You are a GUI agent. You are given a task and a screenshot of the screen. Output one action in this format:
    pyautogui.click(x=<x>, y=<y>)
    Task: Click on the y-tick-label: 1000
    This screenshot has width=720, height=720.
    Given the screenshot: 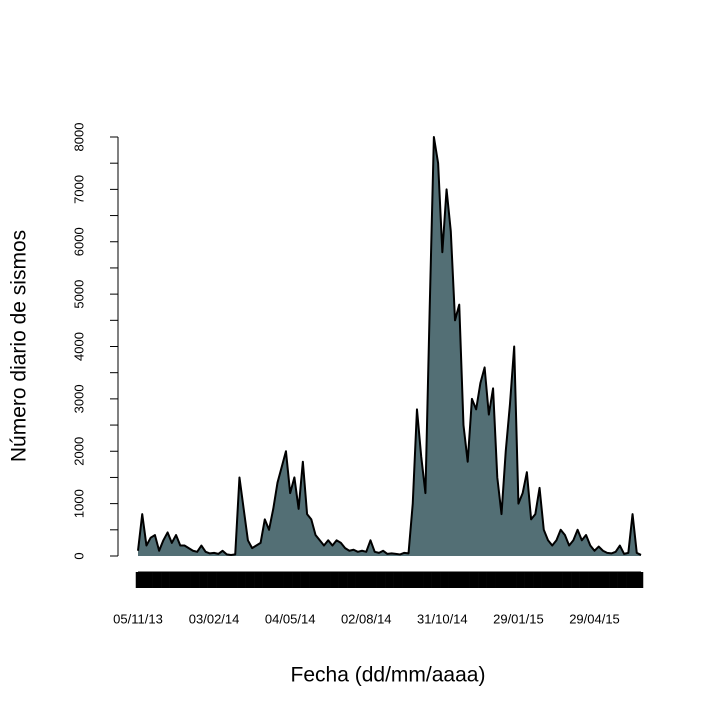 What is the action you would take?
    pyautogui.click(x=78, y=503)
    